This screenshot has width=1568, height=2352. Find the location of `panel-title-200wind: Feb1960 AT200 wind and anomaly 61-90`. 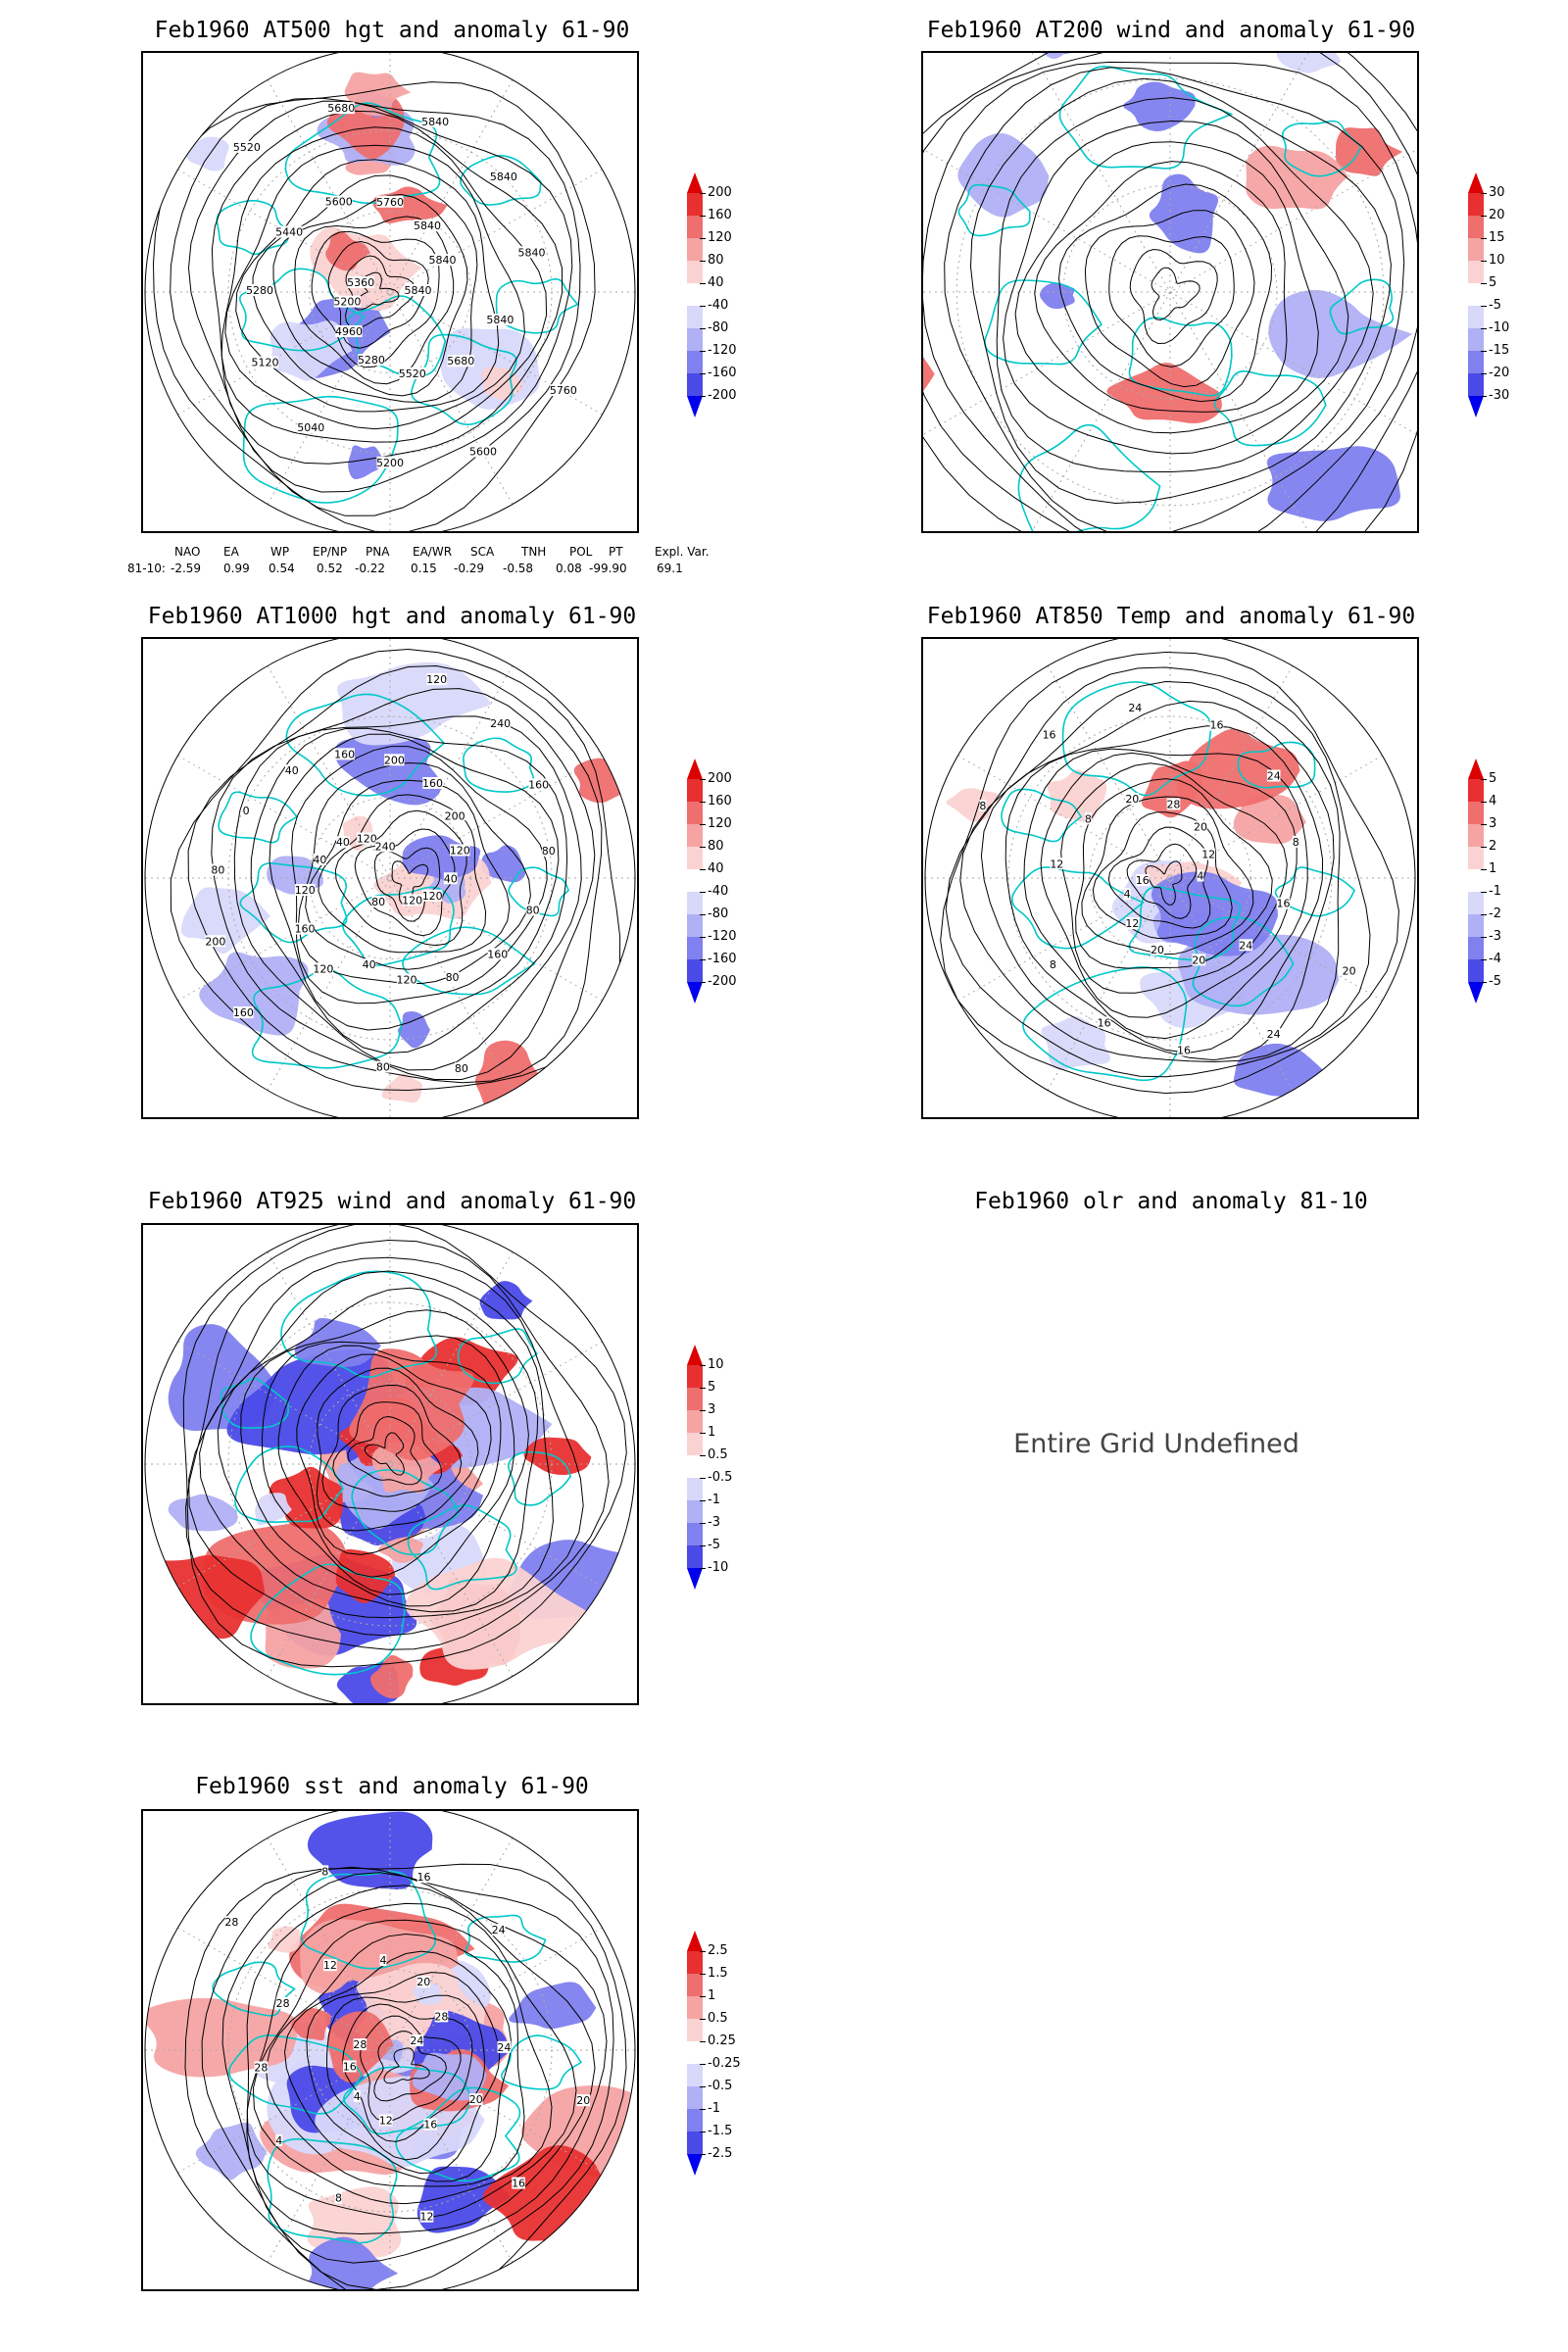

panel-title-200wind: Feb1960 AT200 wind and anomaly 61-90 is located at coordinates (1171, 30).